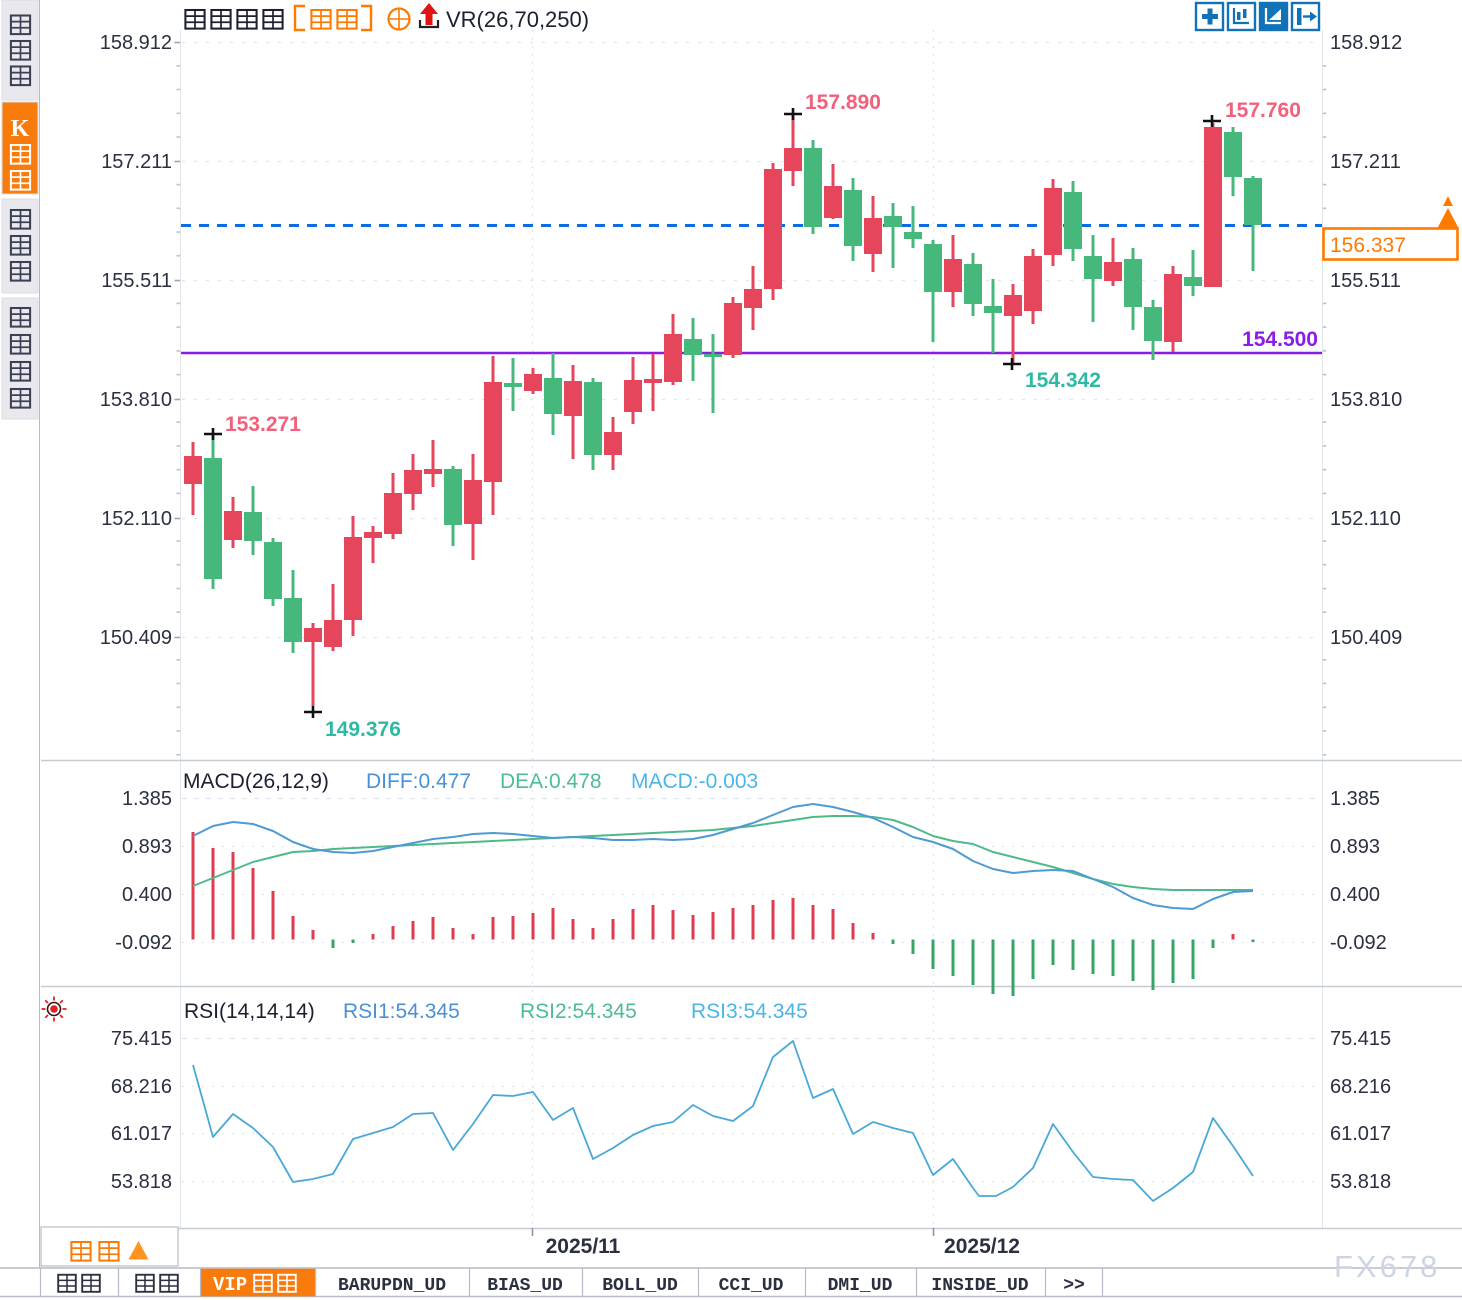 Image resolution: width=1462 pixels, height=1300 pixels. What do you see at coordinates (694, 781) in the screenshot?
I see `svg-text: MACD:-0.003` at bounding box center [694, 781].